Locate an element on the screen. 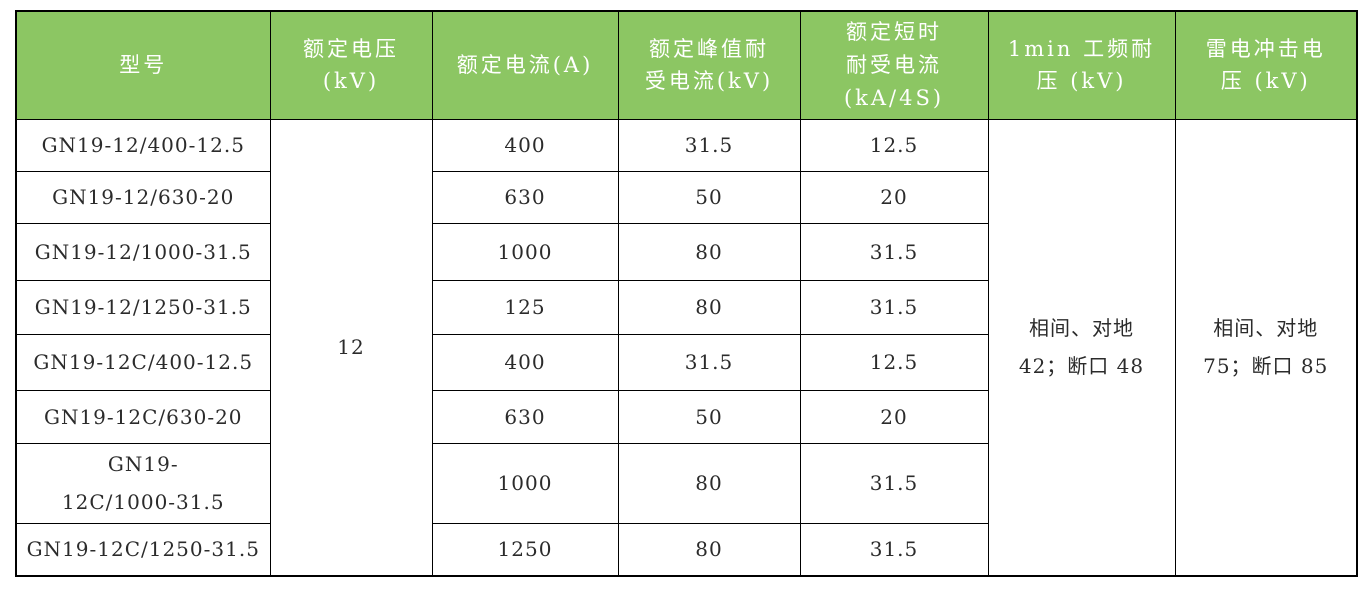 This screenshot has height=590, width=1366. header-peak-withstand-current: 额定峰值耐 受电流(kV) is located at coordinates (709, 65).